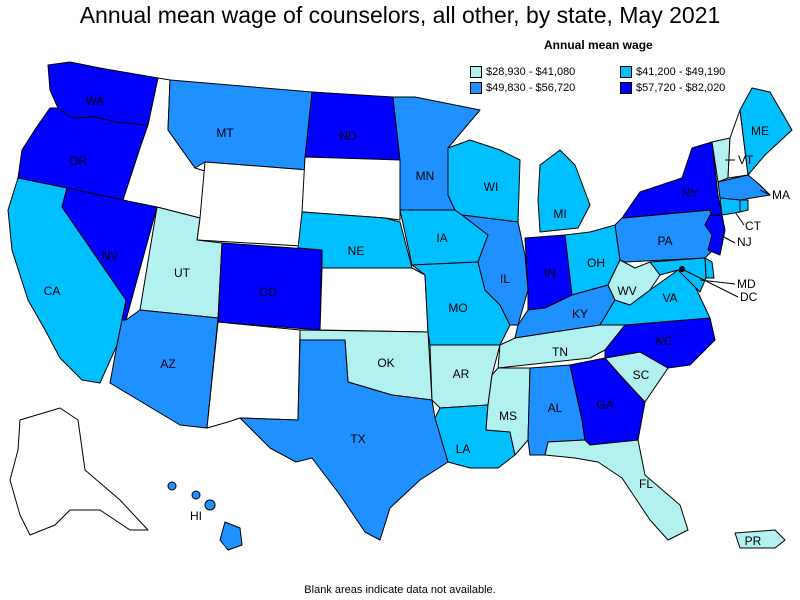 Image resolution: width=800 pixels, height=600 pixels. Describe the element at coordinates (641, 375) in the screenshot. I see `label-sc: SC` at that location.